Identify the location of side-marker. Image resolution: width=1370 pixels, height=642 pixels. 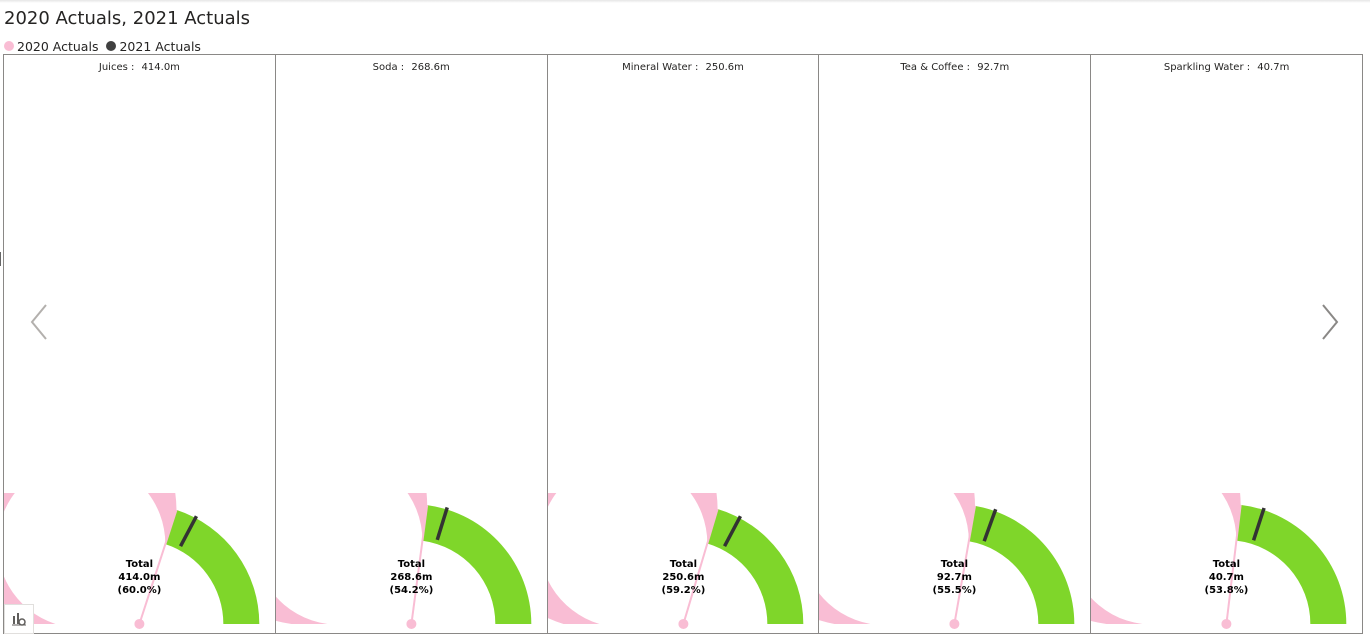
(0, 259).